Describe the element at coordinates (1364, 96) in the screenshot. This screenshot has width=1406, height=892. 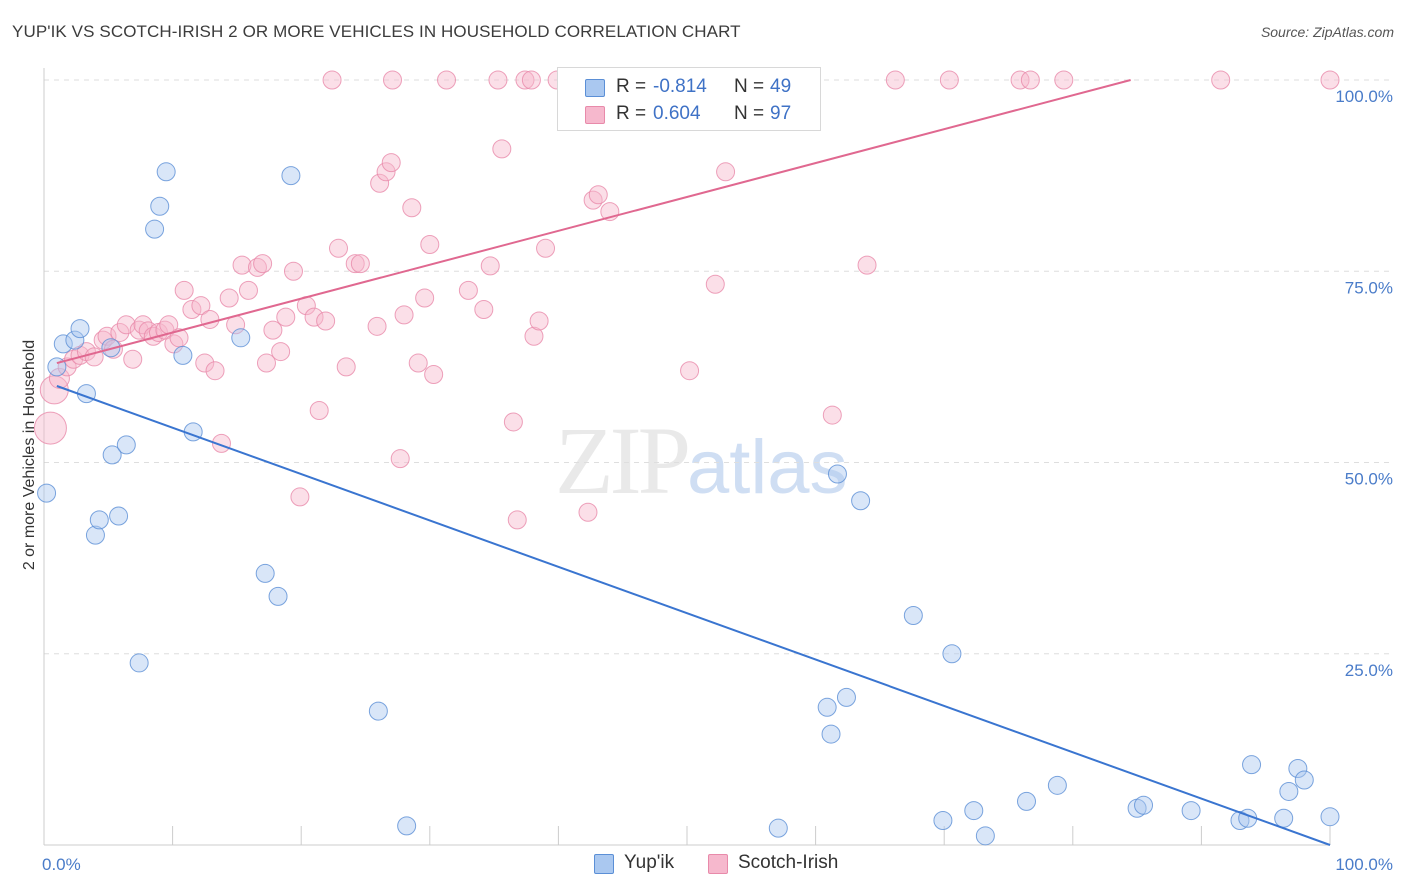
I see `y-tick-label-100: 100.0%` at that location.